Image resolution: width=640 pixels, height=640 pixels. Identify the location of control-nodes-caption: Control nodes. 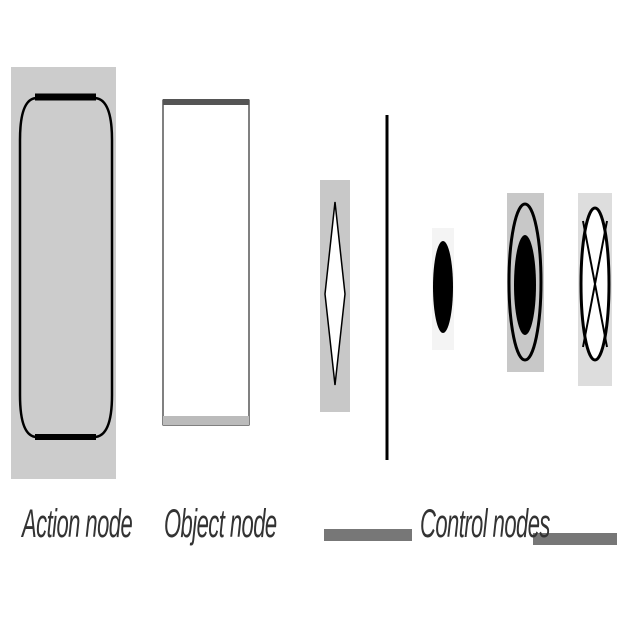
(485, 524).